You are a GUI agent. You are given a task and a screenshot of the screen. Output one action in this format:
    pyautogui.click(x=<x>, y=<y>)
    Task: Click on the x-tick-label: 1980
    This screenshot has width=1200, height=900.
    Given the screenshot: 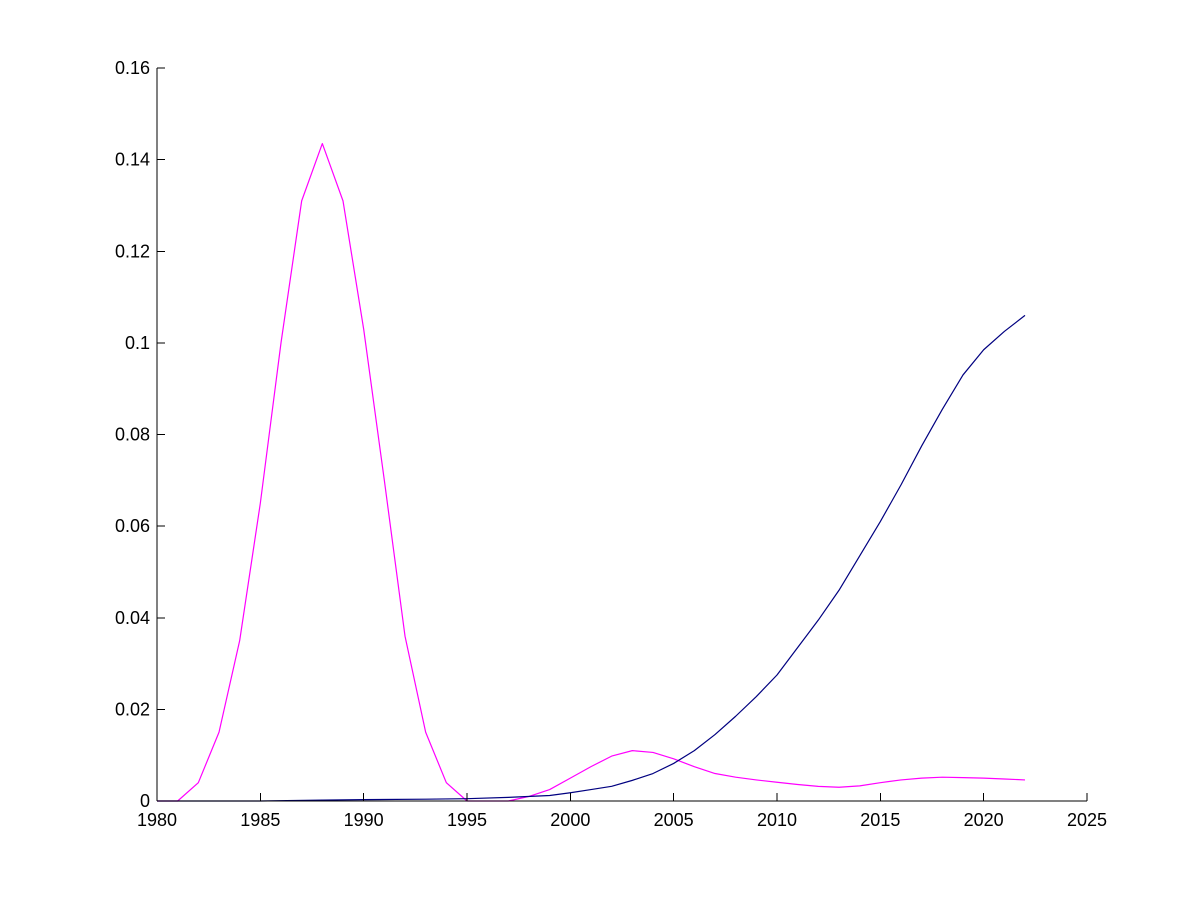 What is the action you would take?
    pyautogui.click(x=157, y=820)
    